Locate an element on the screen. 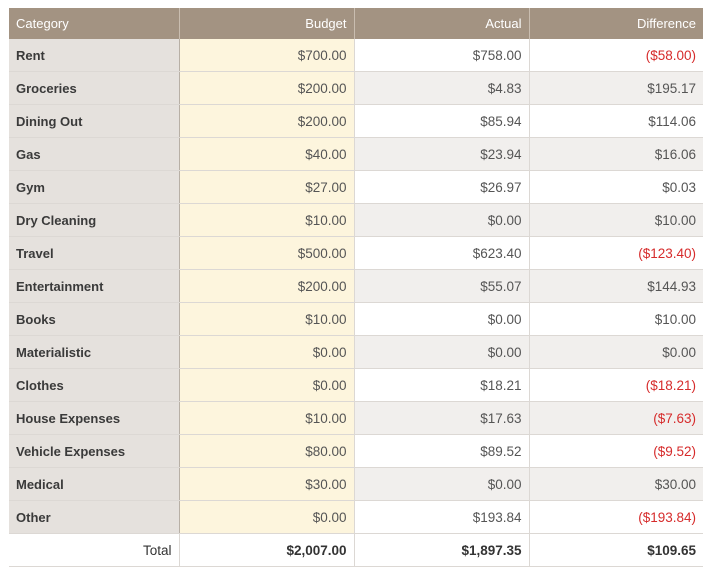 Image resolution: width=711 pixels, height=585 pixels. total-row: Total $2,007.00 $1,897.35 $109.65 is located at coordinates (356, 549).